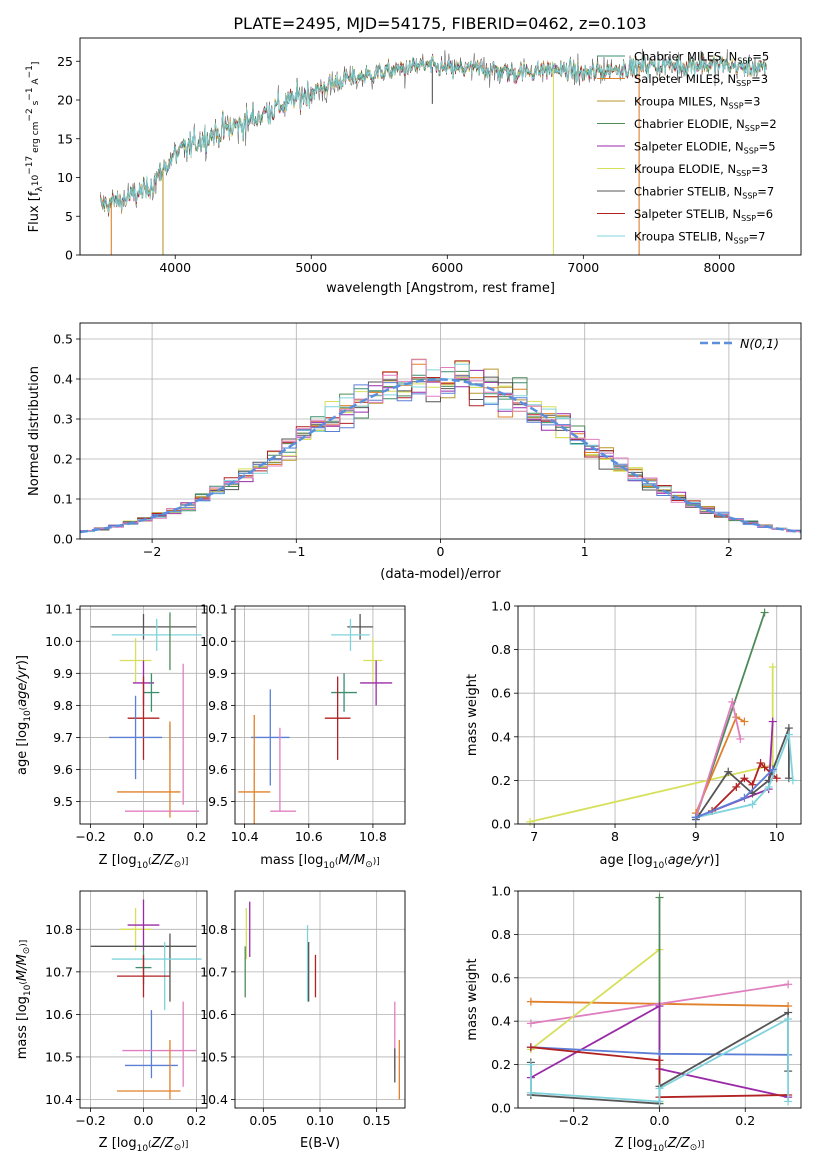 This screenshot has width=819, height=1170. What do you see at coordinates (684, 237) in the screenshot?
I see `legend-name: Kroupa STELIB, N` at bounding box center [684, 237].